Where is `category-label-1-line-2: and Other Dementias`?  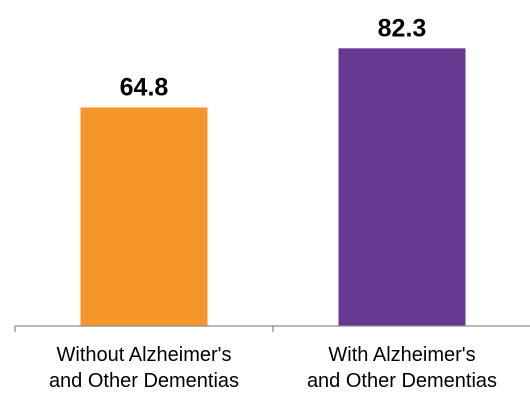
category-label-1-line-2: and Other Dementias is located at coordinates (144, 381).